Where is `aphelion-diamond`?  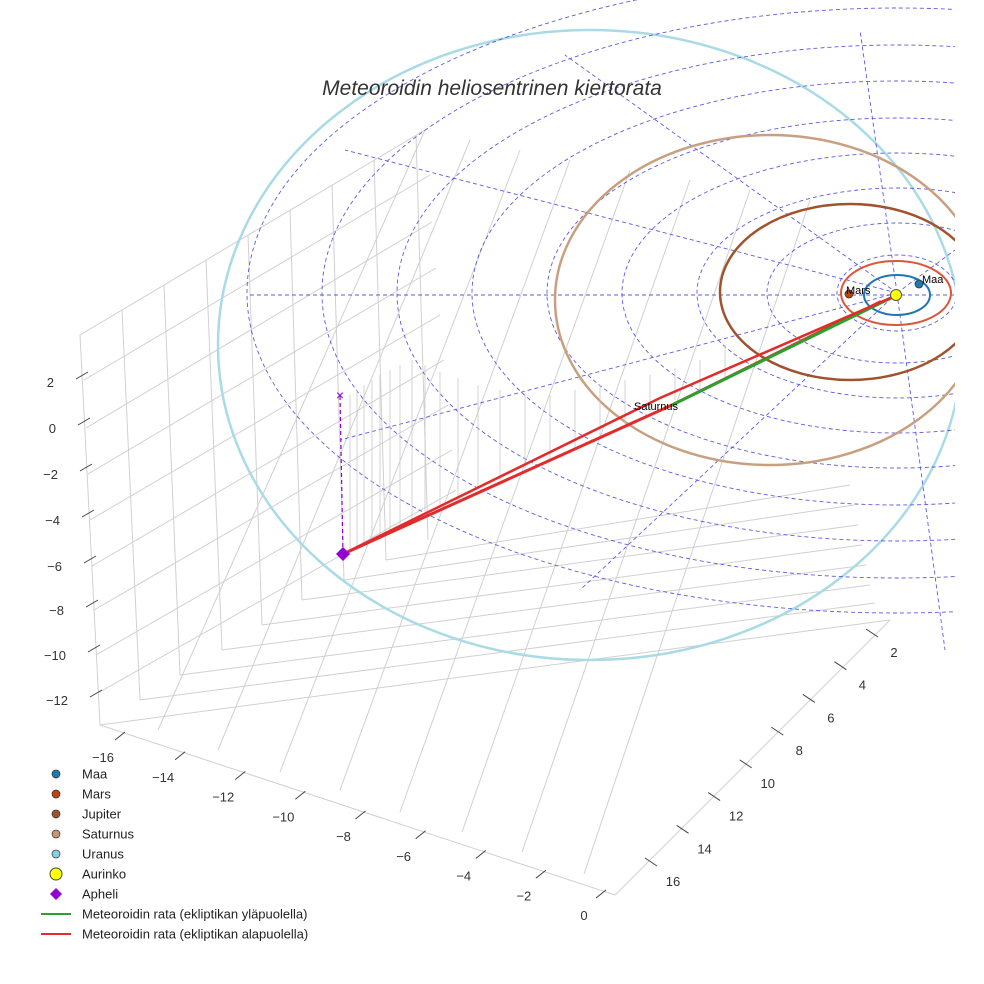
aphelion-diamond is located at coordinates (343, 554).